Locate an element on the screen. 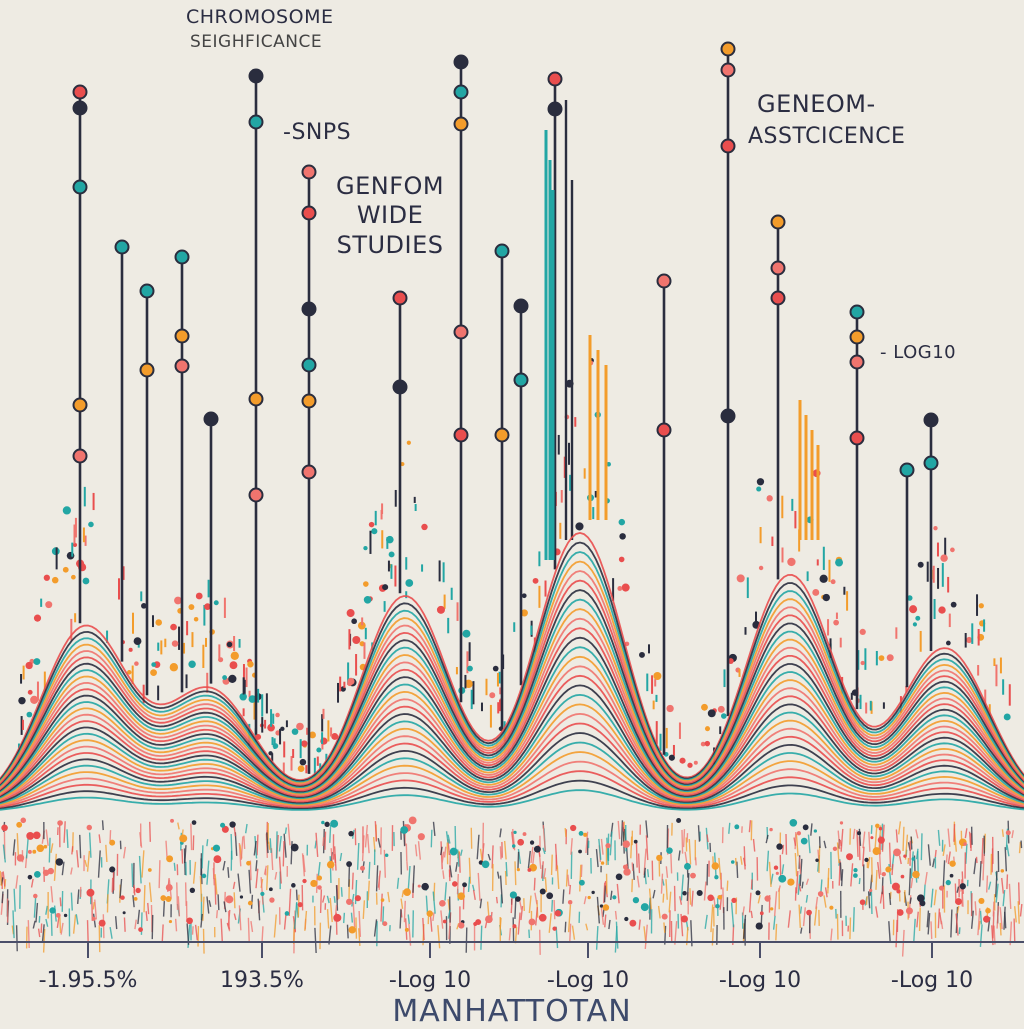 This screenshot has height=1029, width=1024. gwas-line-3: STUDIES is located at coordinates (390, 245).